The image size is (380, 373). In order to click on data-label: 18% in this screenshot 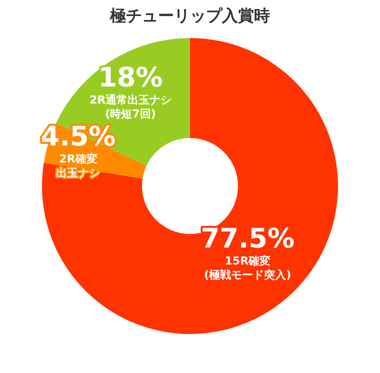, I will do `click(130, 78)`.